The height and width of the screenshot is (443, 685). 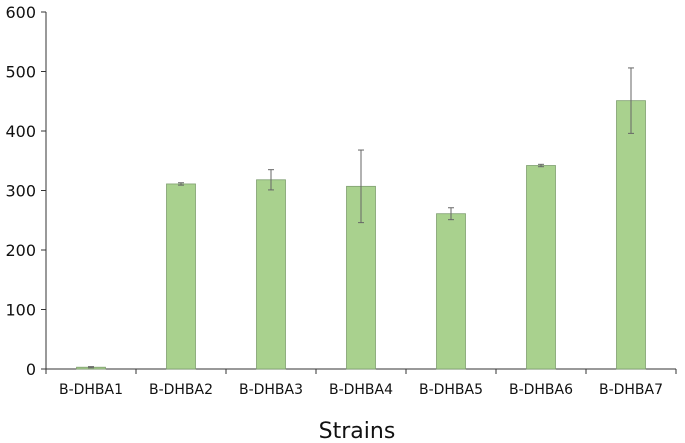 What do you see at coordinates (91, 390) in the screenshot?
I see `x-category-label: B-DHBA1` at bounding box center [91, 390].